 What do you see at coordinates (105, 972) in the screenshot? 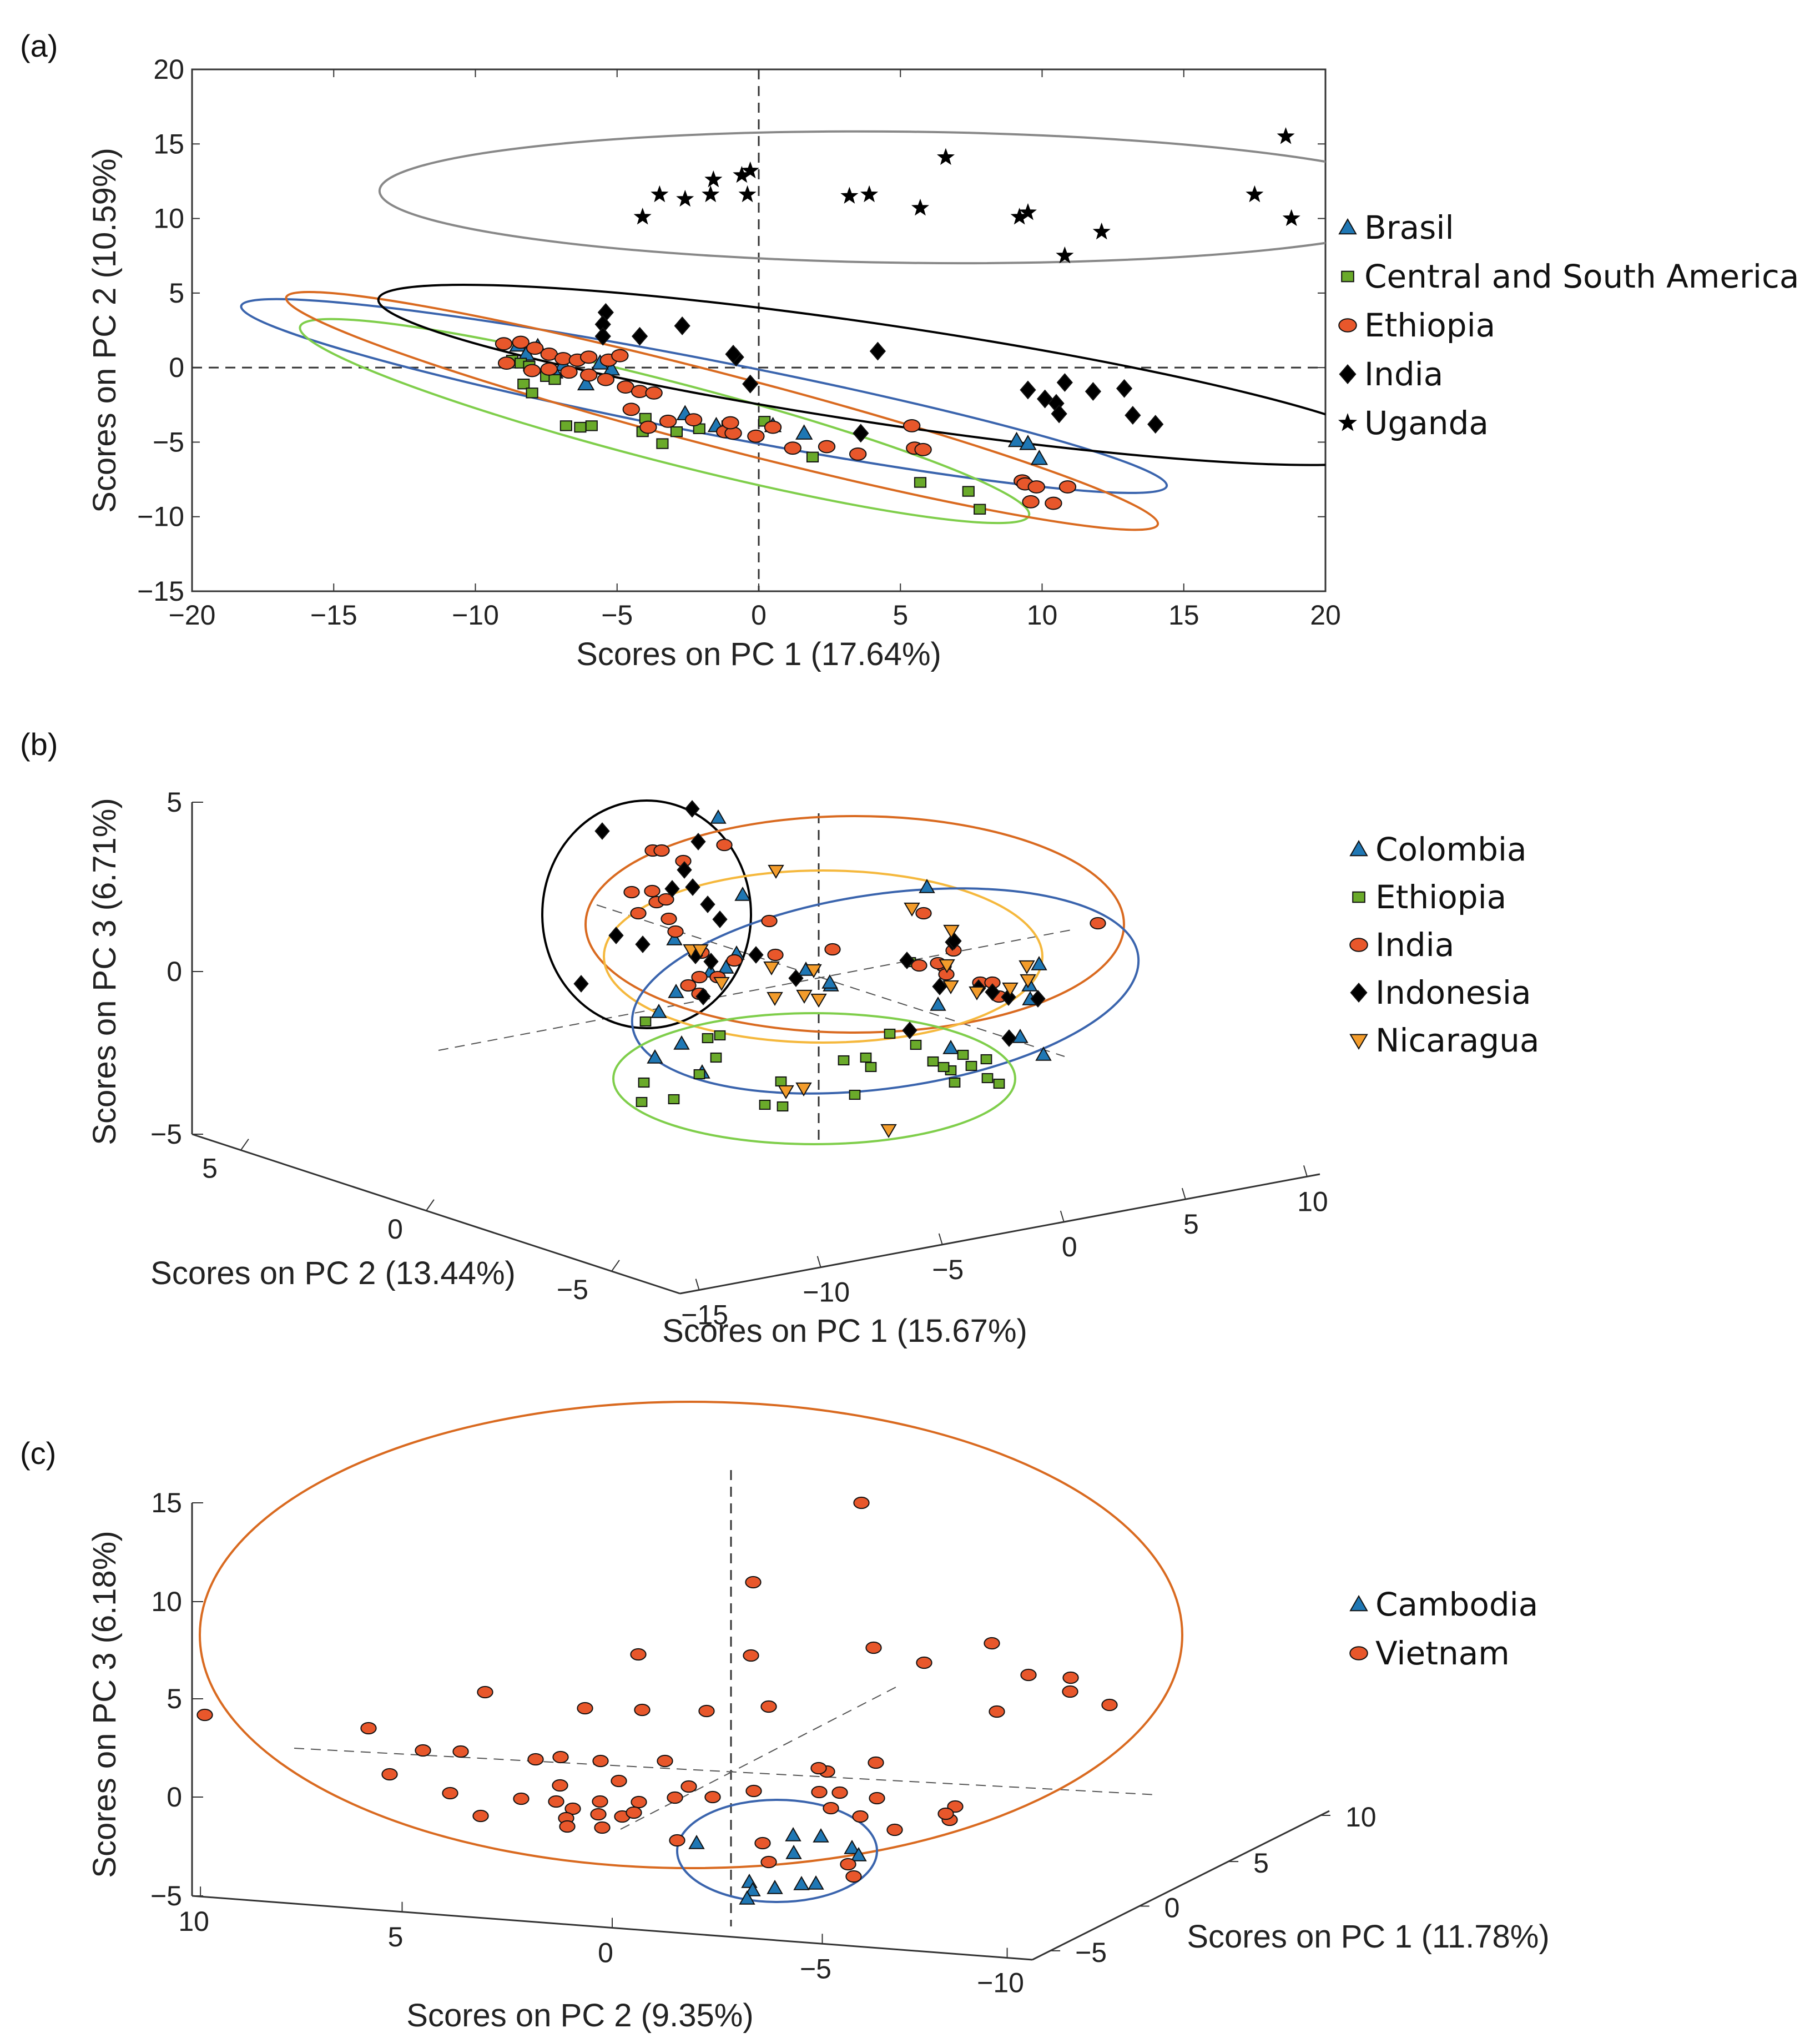
I see `panel-b-ylabel: Scores on PC 3 (6.71%)` at bounding box center [105, 972].